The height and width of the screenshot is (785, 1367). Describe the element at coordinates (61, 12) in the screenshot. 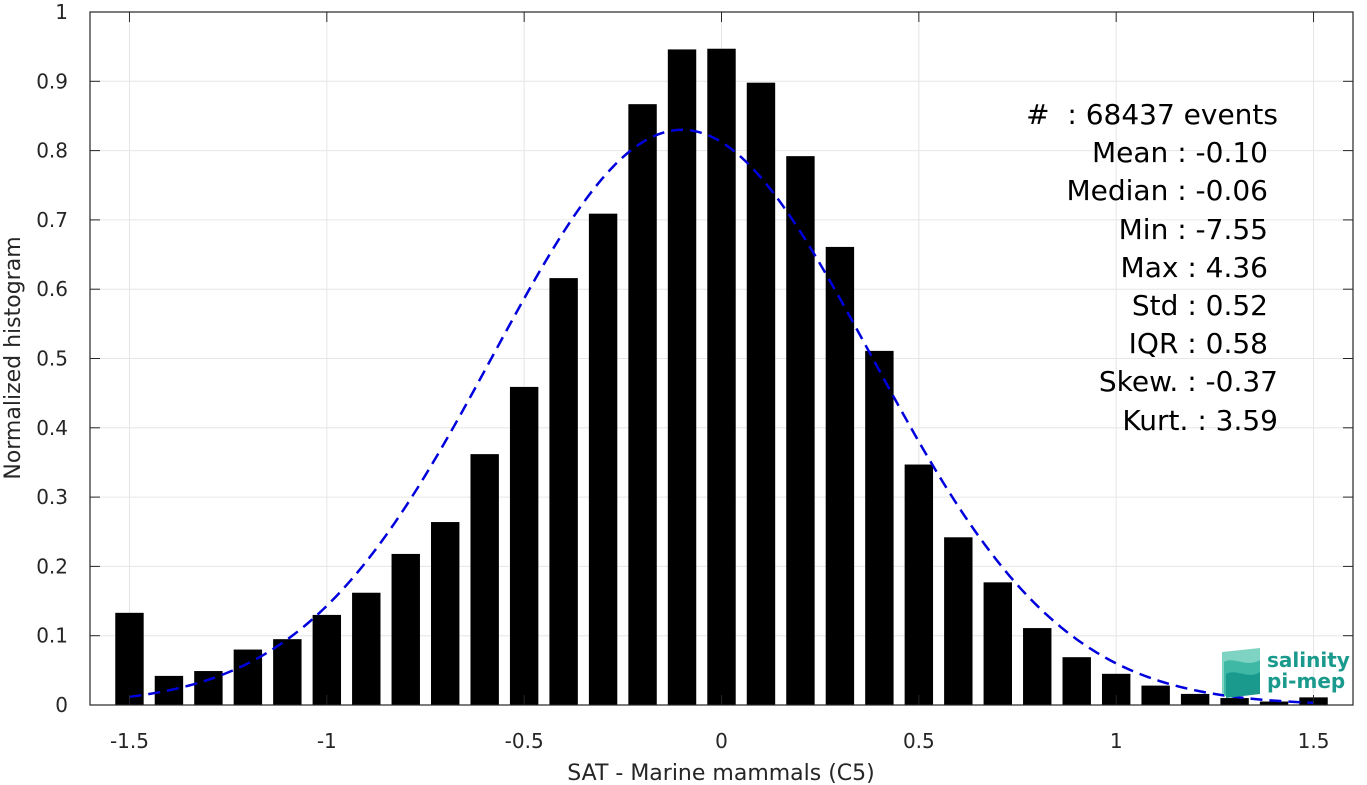

I see `y-tick-label: 1` at that location.